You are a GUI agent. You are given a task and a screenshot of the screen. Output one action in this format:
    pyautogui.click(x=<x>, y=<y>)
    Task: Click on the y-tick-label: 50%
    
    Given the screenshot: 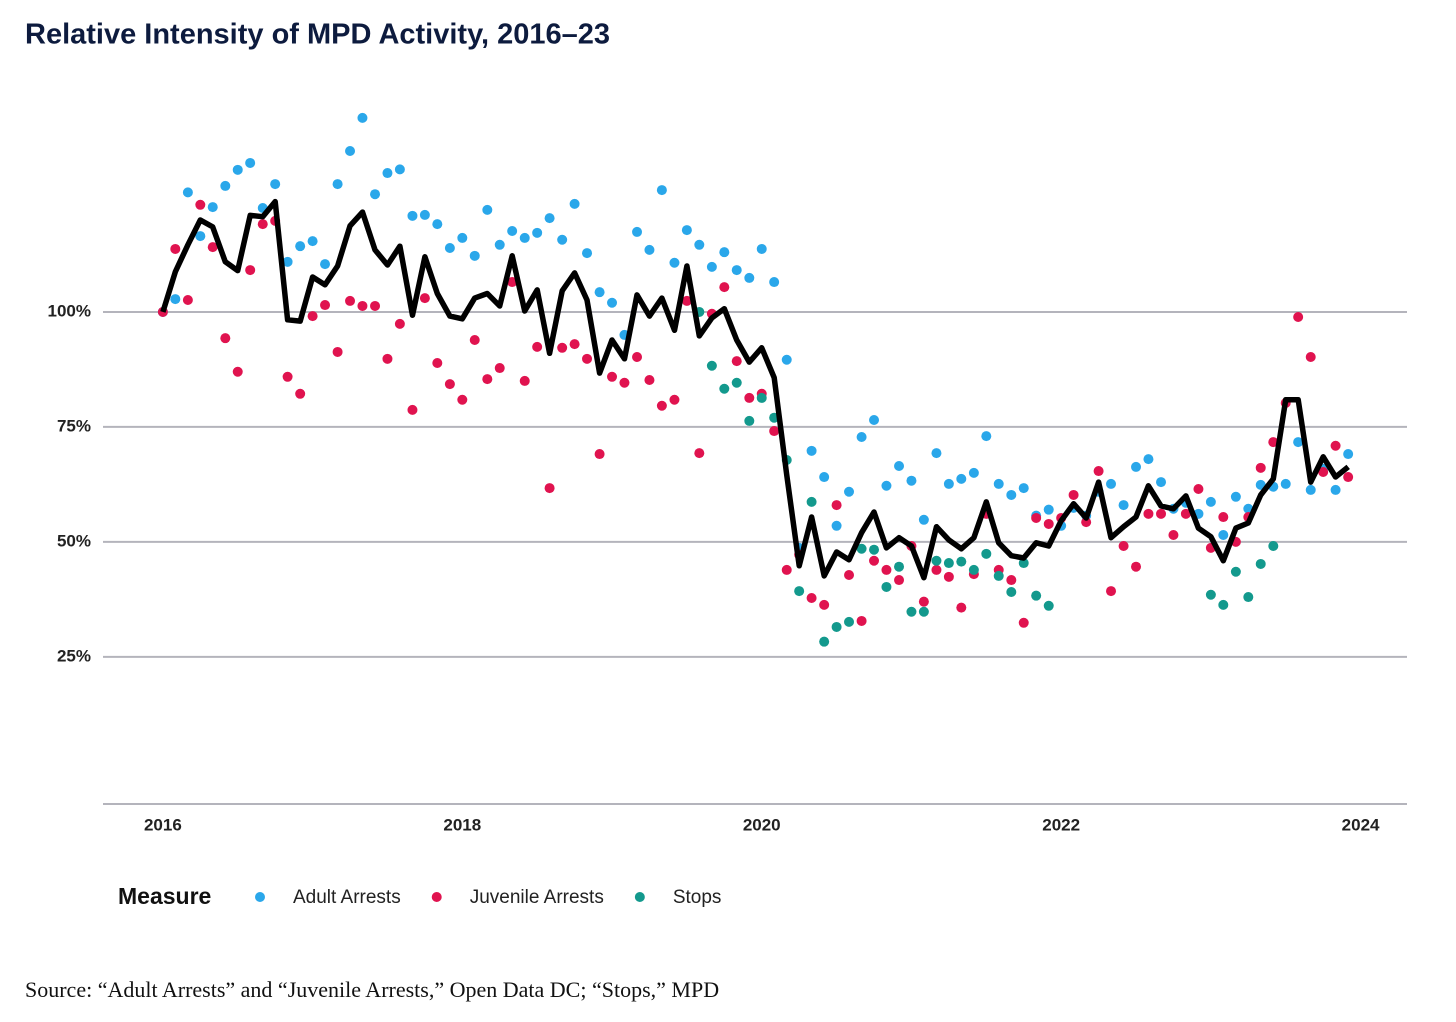 What is the action you would take?
    pyautogui.click(x=74, y=540)
    